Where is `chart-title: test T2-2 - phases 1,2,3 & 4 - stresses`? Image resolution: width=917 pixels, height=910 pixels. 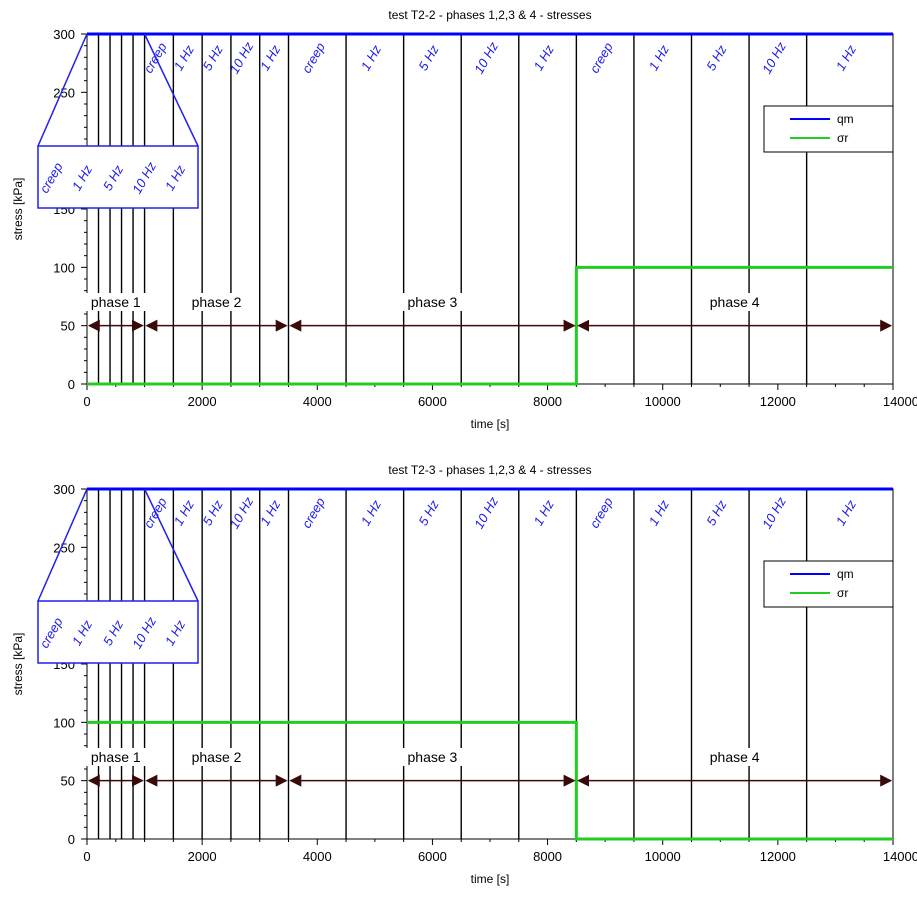 chart-title: test T2-2 - phases 1,2,3 & 4 - stresses is located at coordinates (489, 15).